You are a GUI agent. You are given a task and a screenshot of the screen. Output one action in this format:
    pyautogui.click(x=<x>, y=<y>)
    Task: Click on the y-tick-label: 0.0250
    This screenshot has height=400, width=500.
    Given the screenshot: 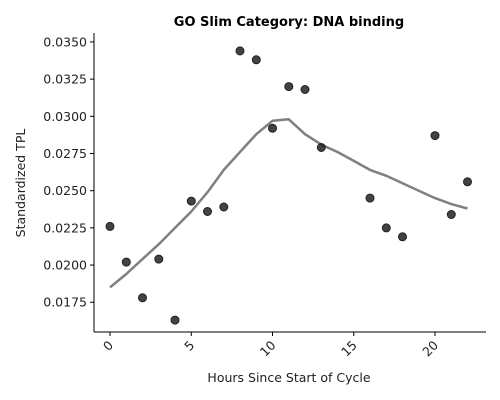 What is the action you would take?
    pyautogui.click(x=65, y=190)
    